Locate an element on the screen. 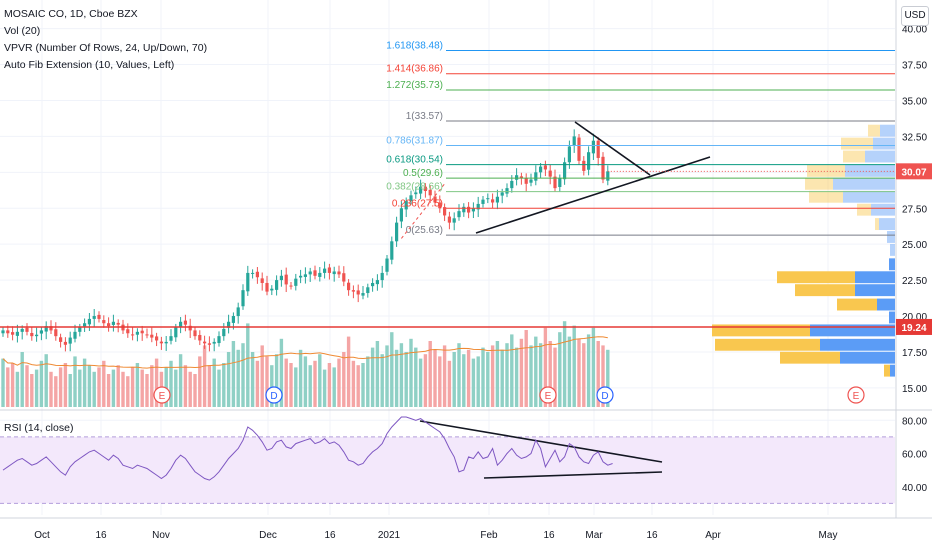 The width and height of the screenshot is (932, 550). vpvr-legend: VPVR (Number Of Rows, 24, Up/Down, 70) is located at coordinates (105, 48).